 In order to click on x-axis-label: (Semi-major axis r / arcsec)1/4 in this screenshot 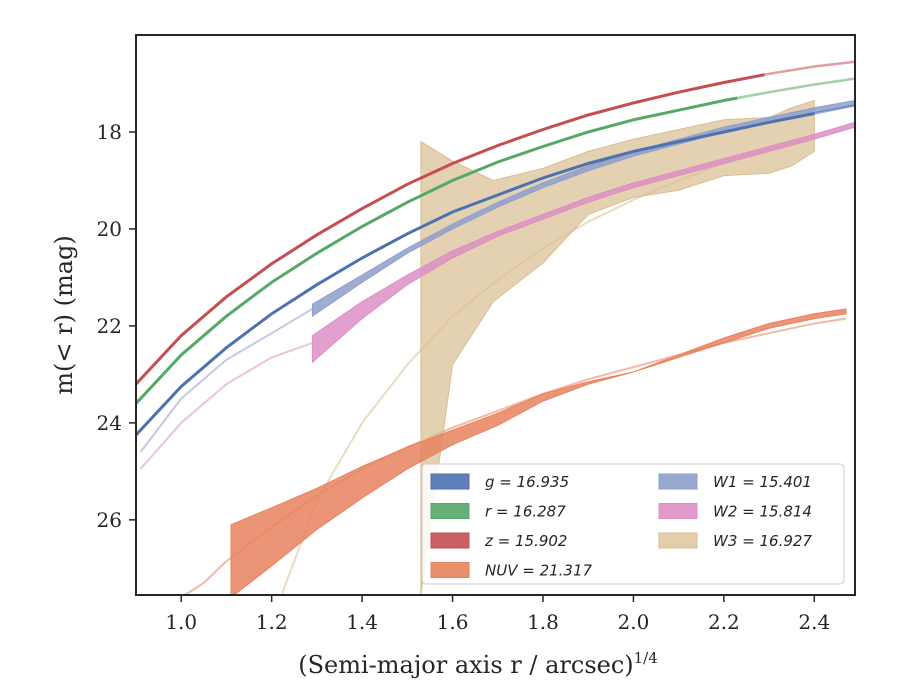, I will do `click(478, 664)`.